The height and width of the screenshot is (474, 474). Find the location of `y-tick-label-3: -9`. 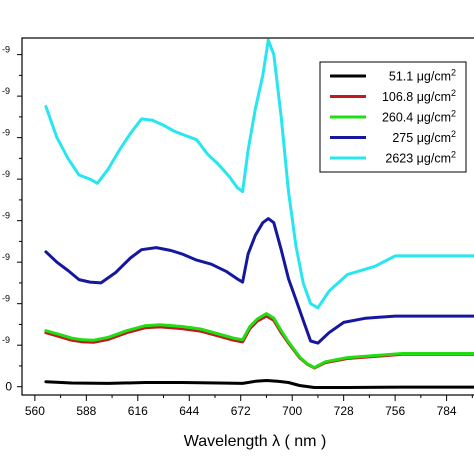

y-tick-label-3: -9 is located at coordinates (6, 257).